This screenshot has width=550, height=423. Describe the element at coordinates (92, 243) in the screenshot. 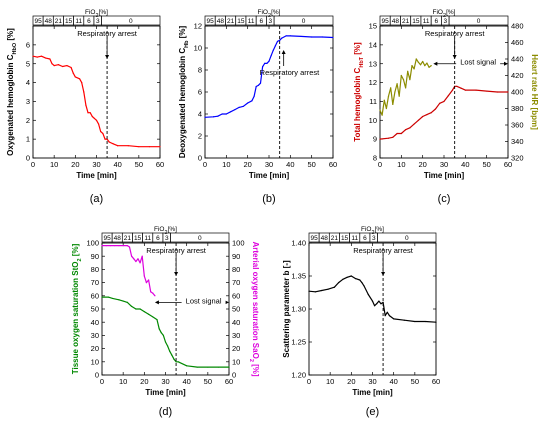

I see `y-tick-label: 100` at that location.